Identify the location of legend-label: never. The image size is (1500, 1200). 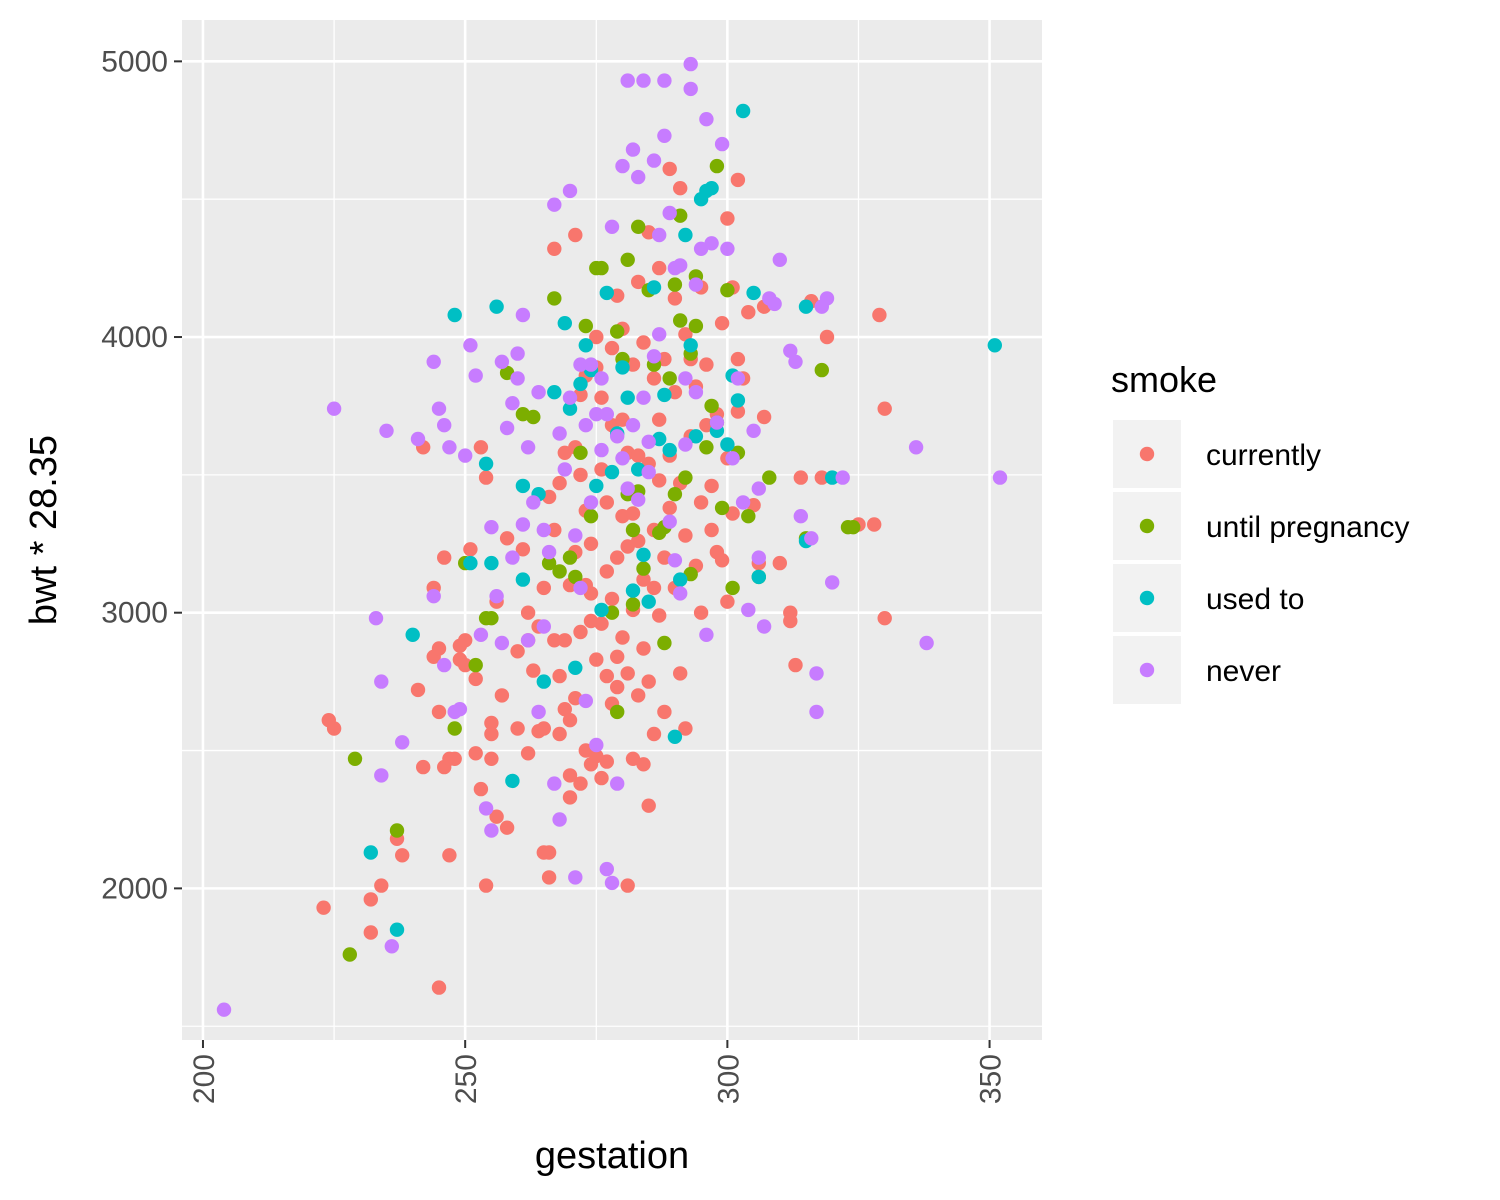
(1243, 671).